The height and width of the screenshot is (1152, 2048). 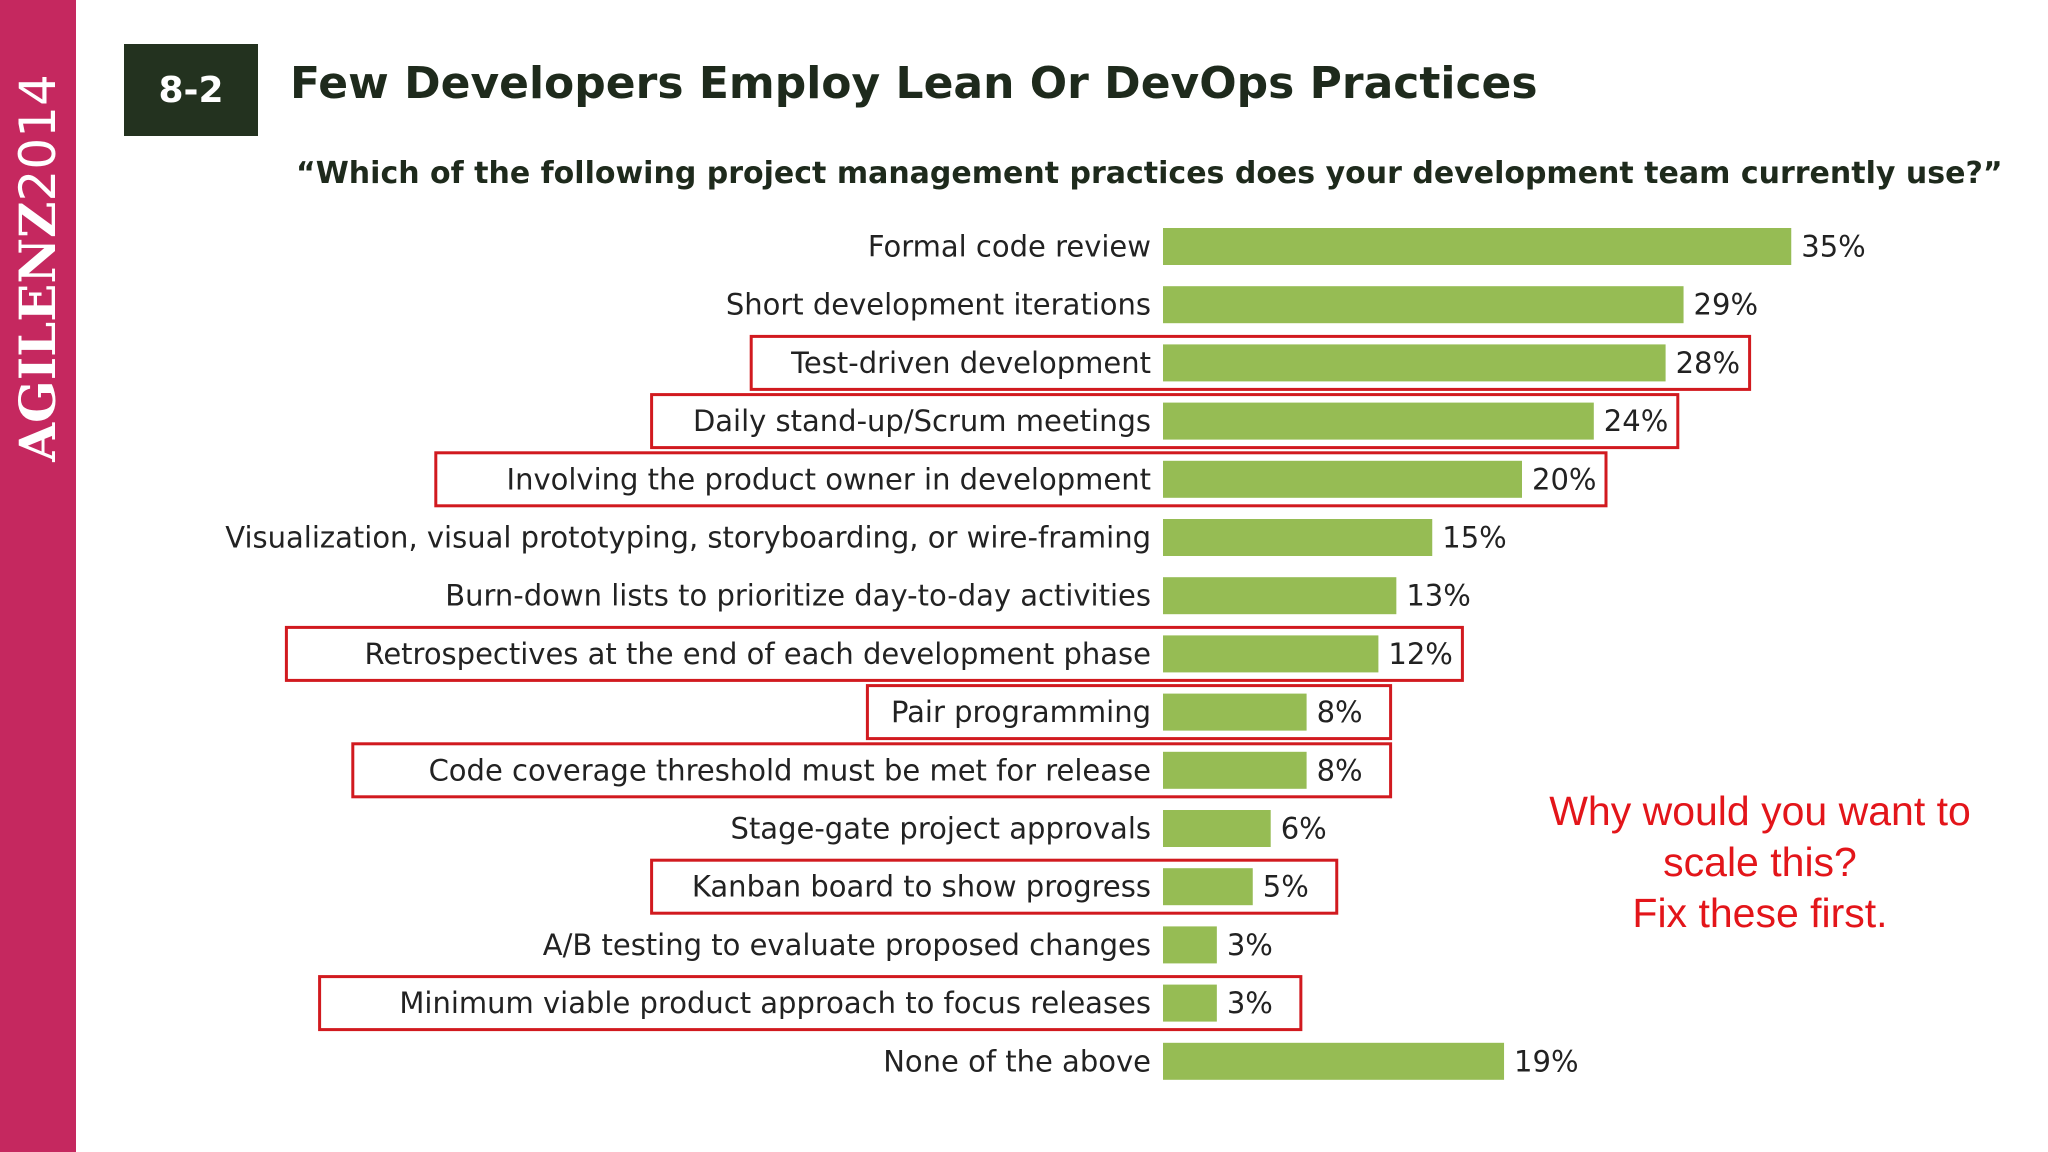 I want to click on annotation-line-2: scale this?, so click(x=1760, y=862).